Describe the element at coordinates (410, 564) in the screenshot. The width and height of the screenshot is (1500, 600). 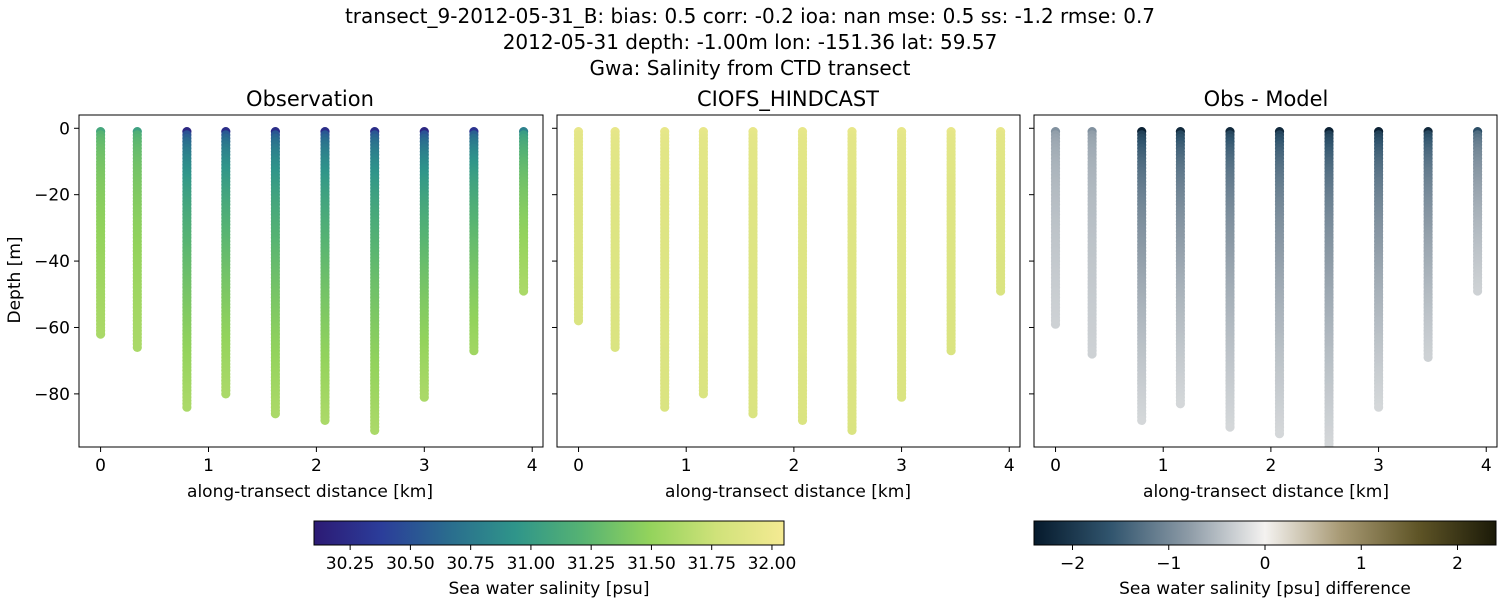
I see `colorbar-tick-label: 30.50` at that location.